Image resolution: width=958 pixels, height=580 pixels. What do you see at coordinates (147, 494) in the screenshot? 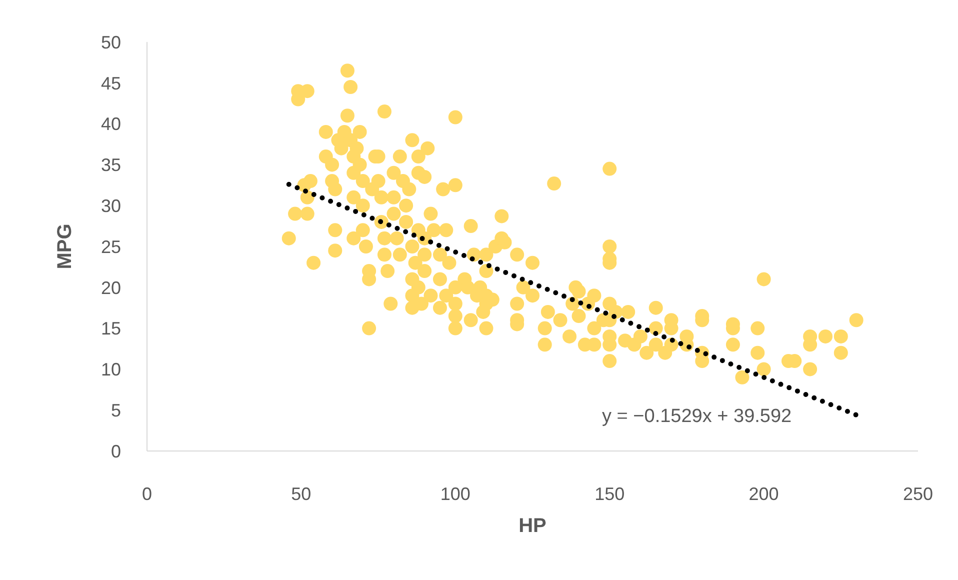
I see `x-tick-label: 0` at bounding box center [147, 494].